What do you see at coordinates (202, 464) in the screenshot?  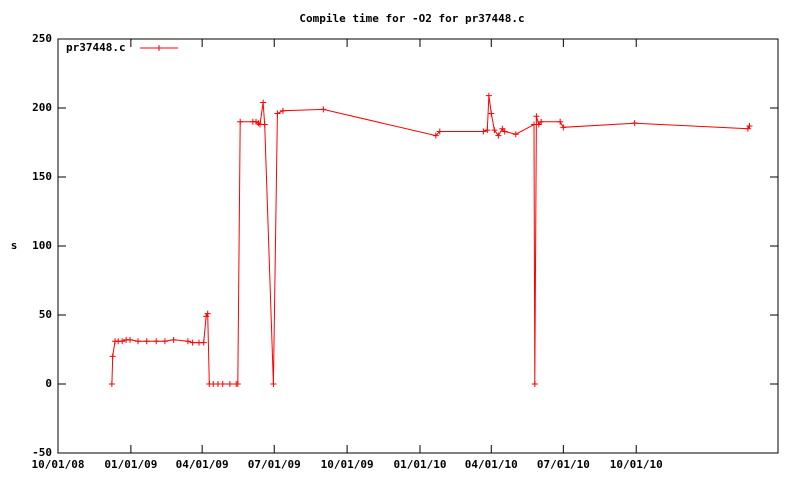 I see `x-tick-label: 04/01/09` at bounding box center [202, 464].